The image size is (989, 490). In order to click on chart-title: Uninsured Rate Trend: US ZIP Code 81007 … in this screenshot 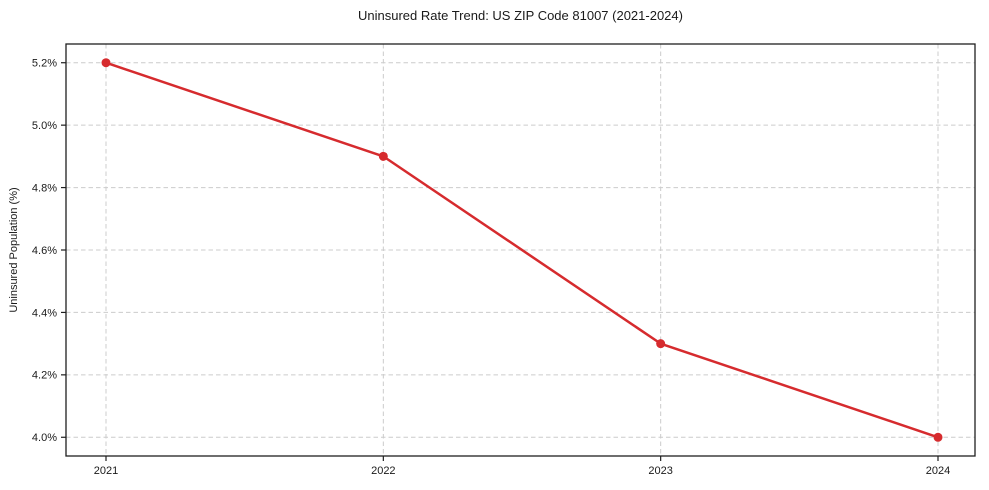, I will do `click(520, 15)`.